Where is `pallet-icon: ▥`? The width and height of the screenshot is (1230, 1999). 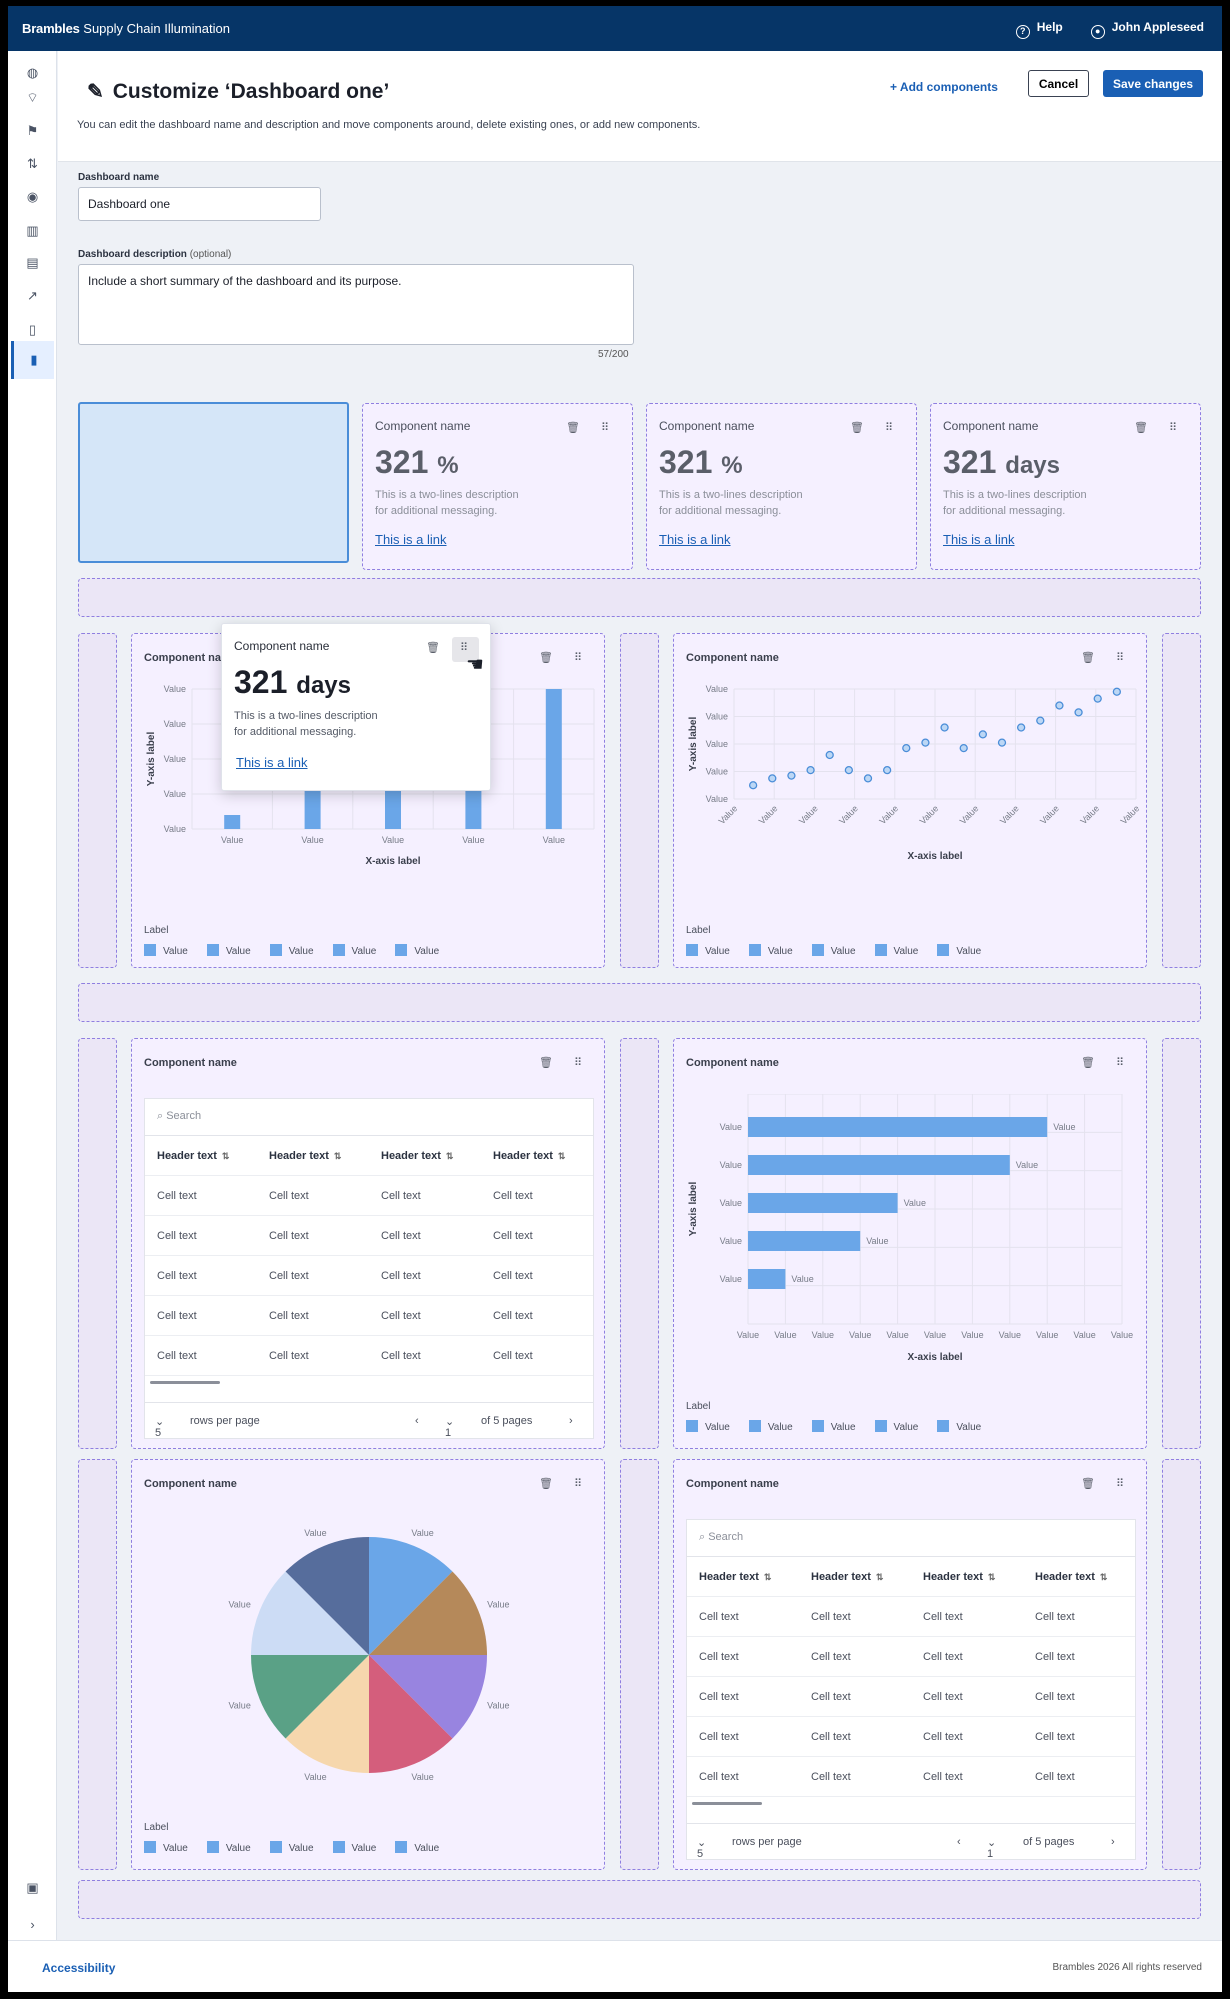 pallet-icon: ▥ is located at coordinates (32, 230).